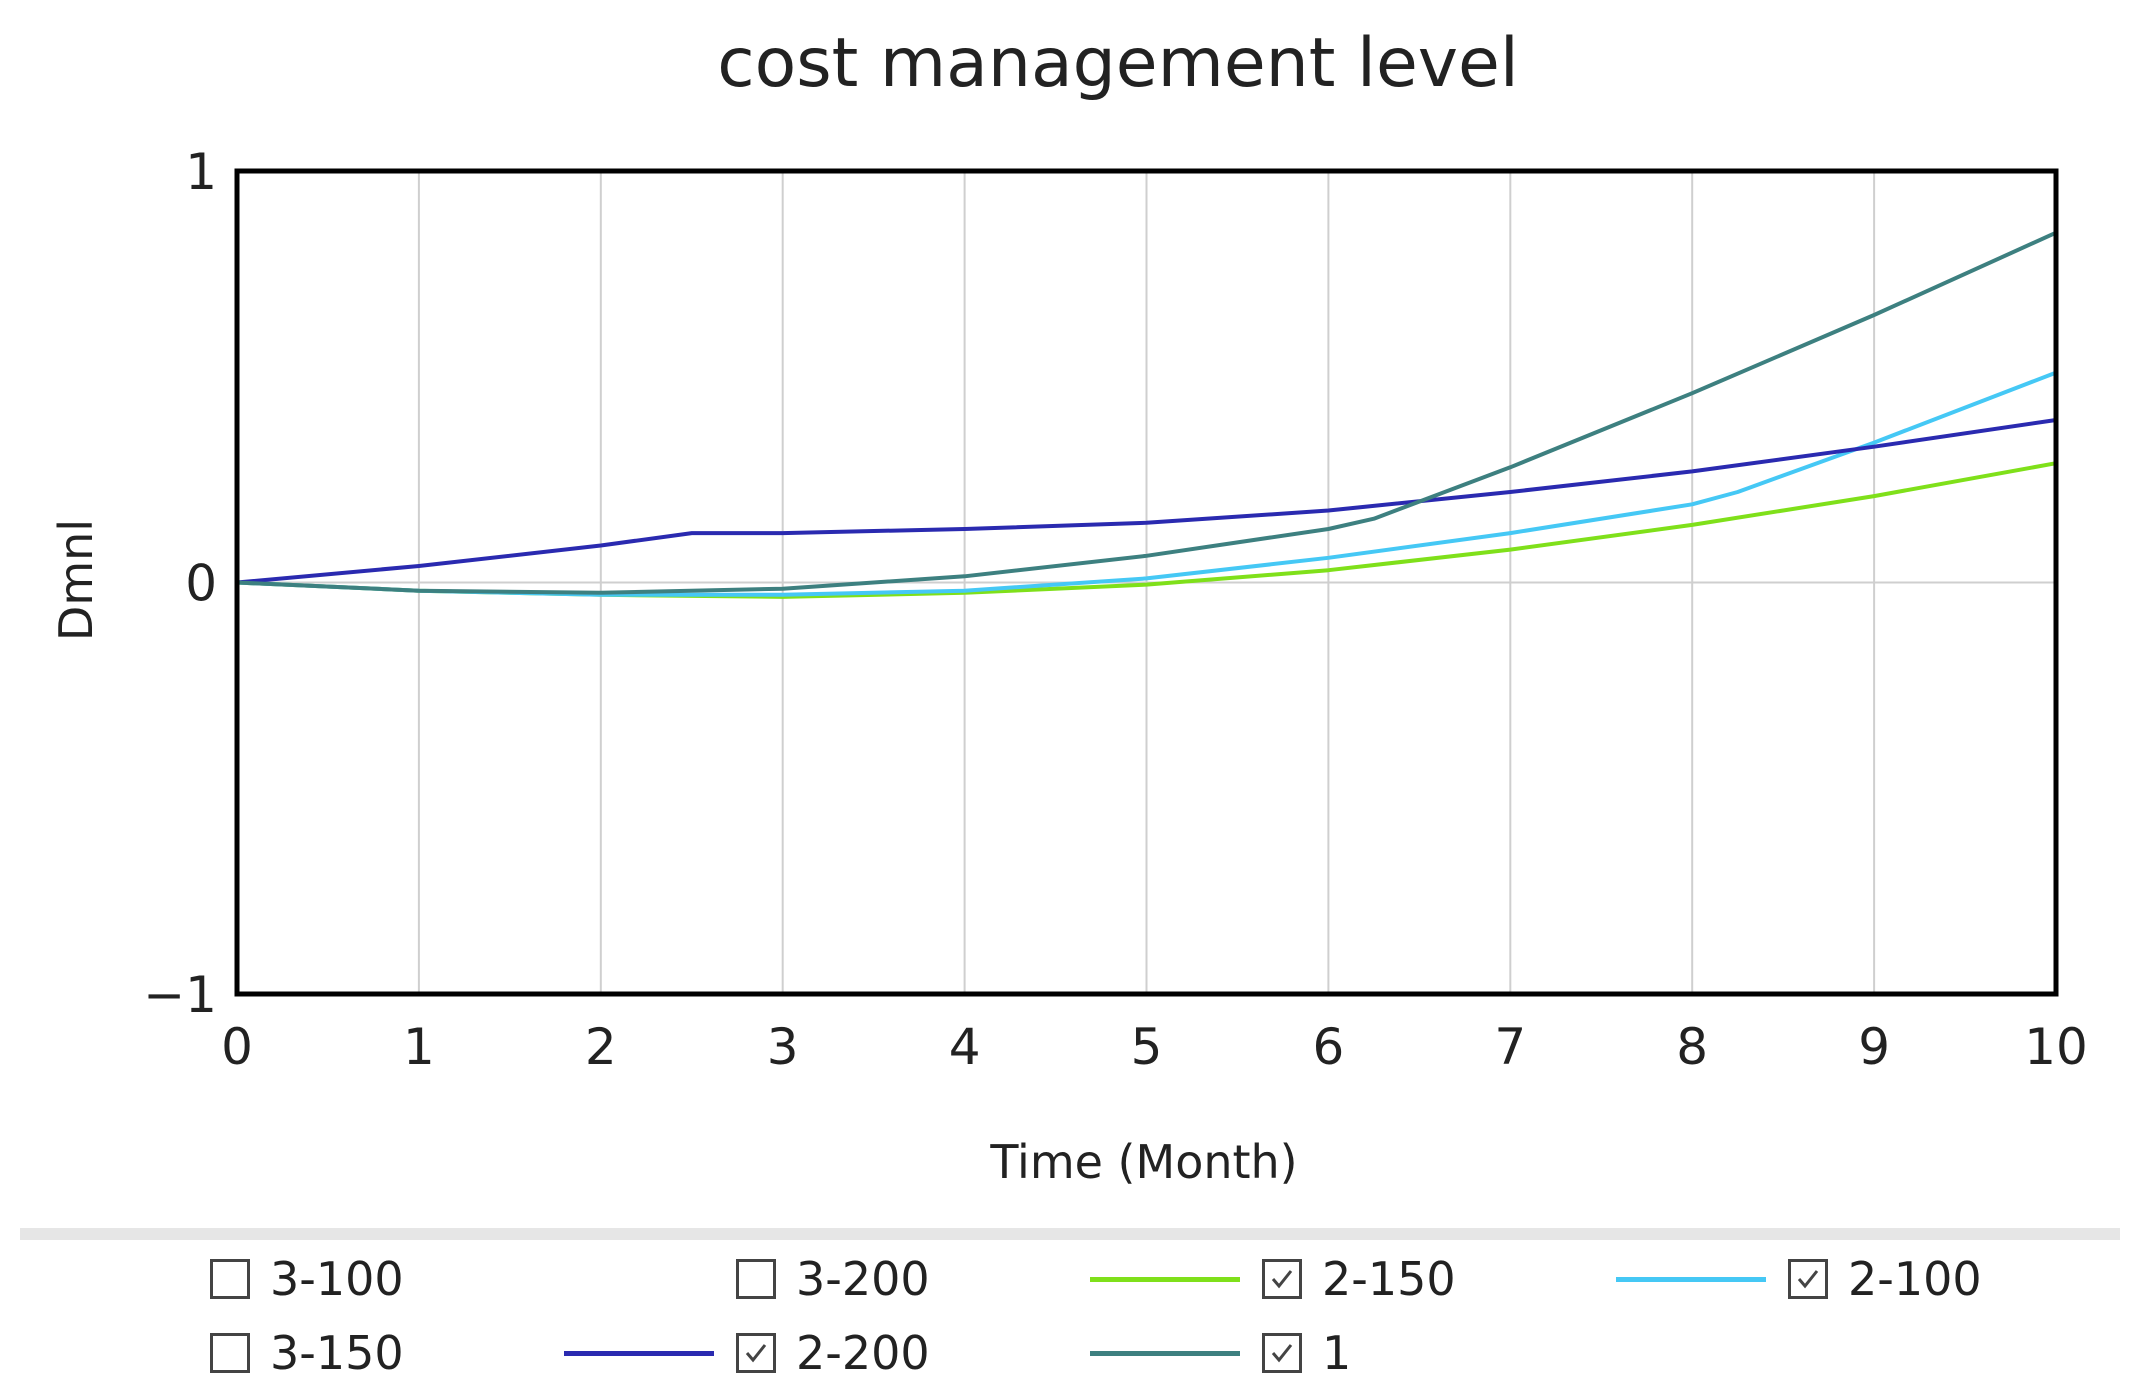  What do you see at coordinates (337, 1353) in the screenshot?
I see `legend-label: 3-150` at bounding box center [337, 1353].